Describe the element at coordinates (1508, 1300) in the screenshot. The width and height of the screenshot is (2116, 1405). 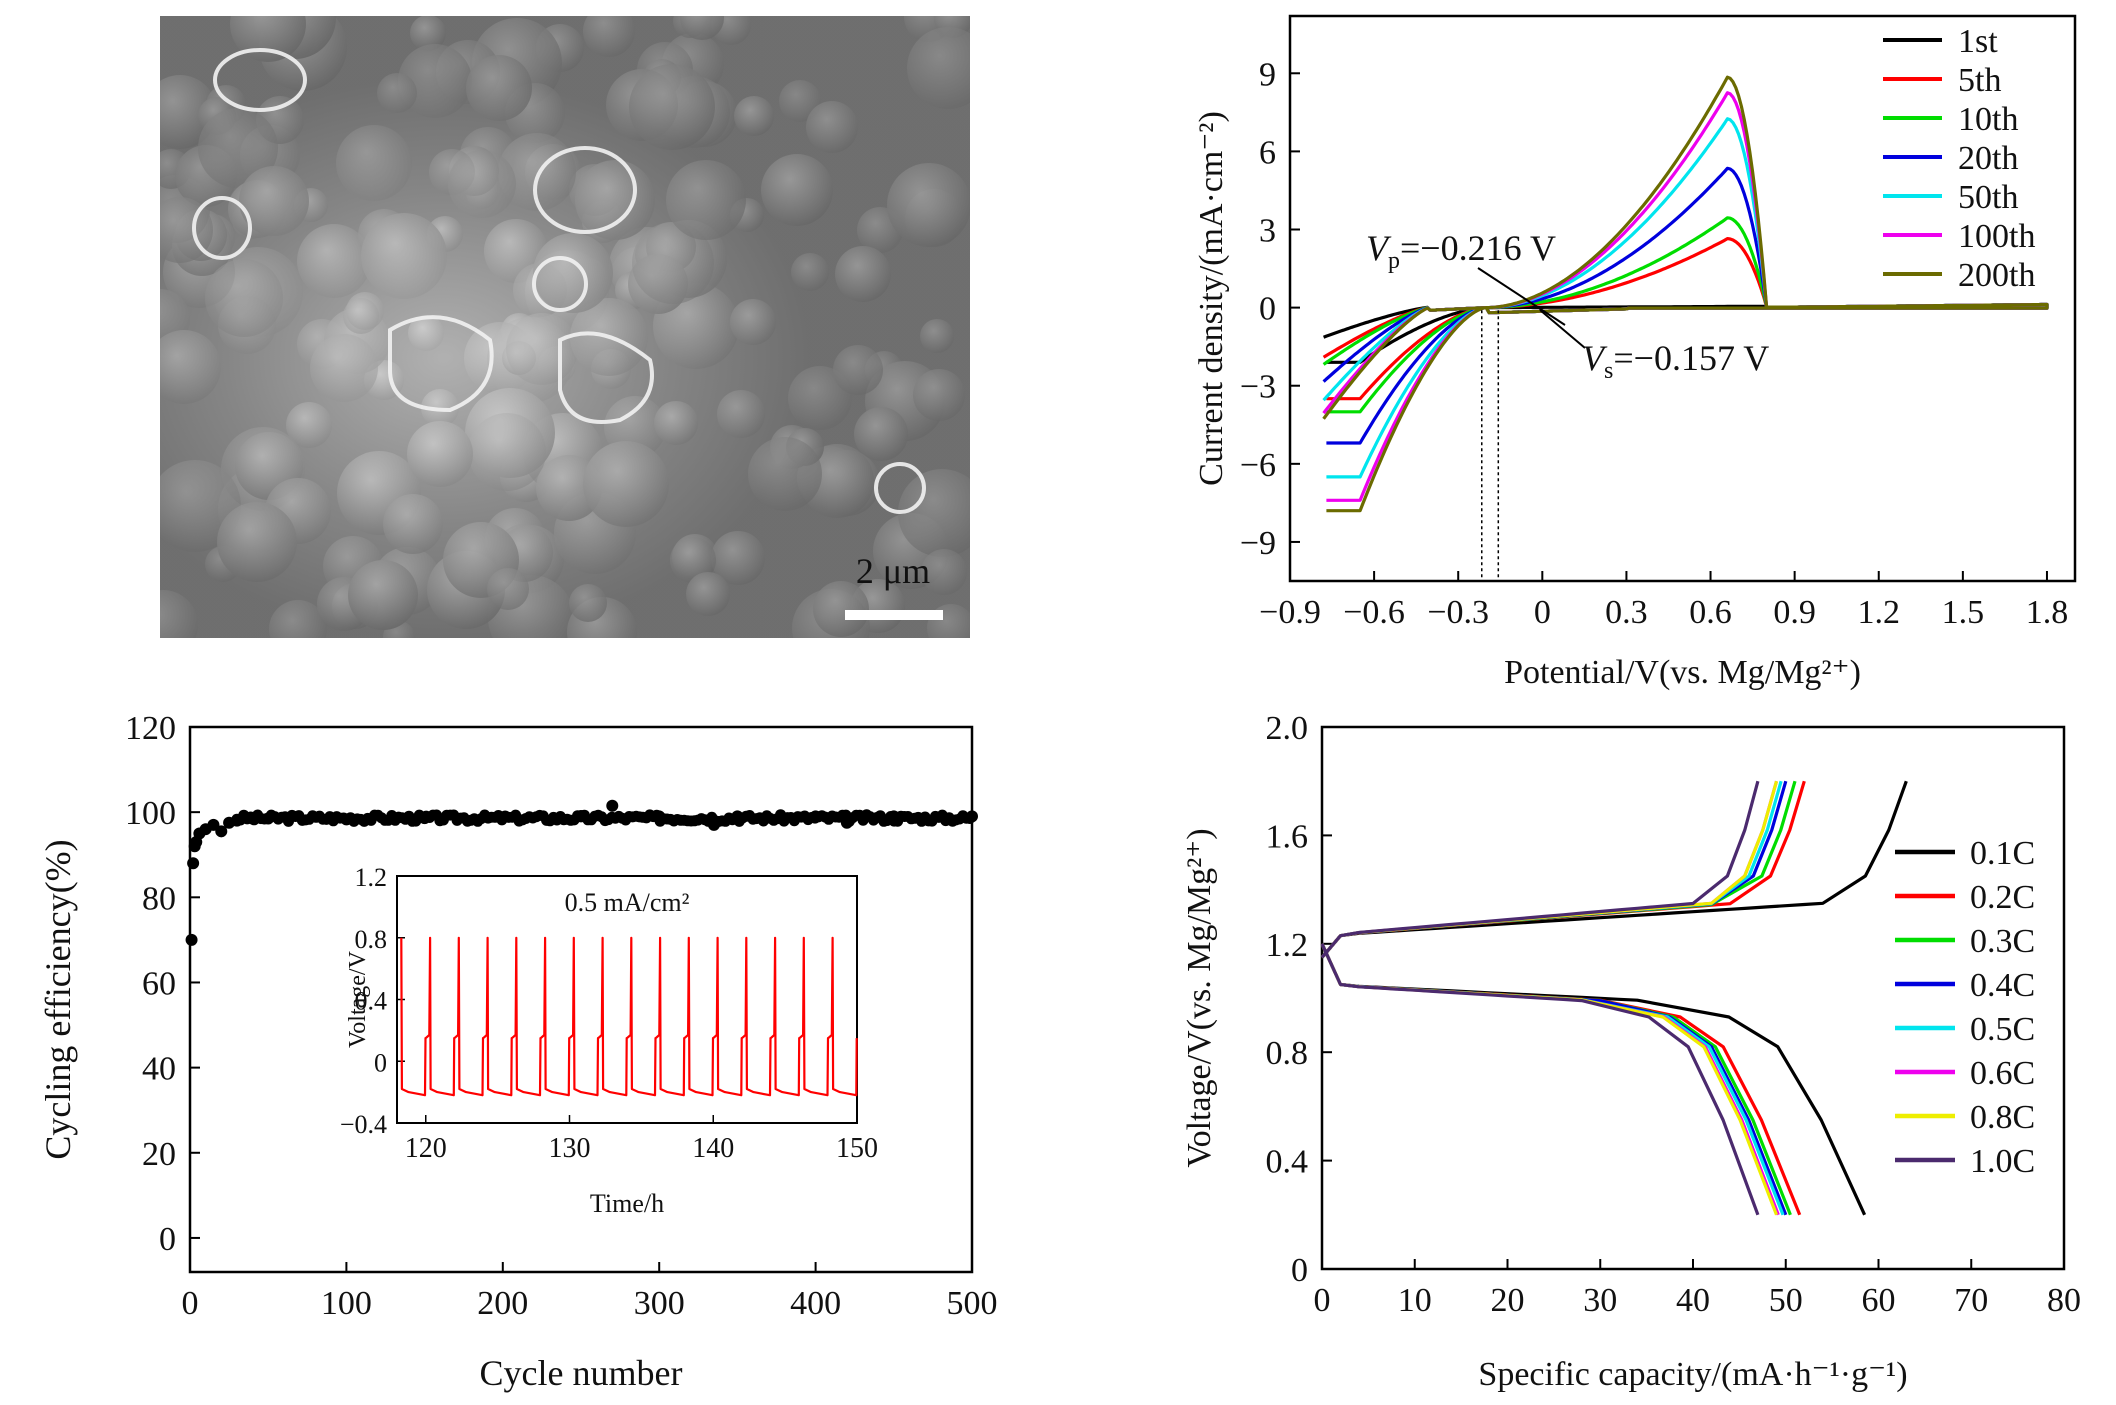
I see `rate-xtick-label: 20` at that location.